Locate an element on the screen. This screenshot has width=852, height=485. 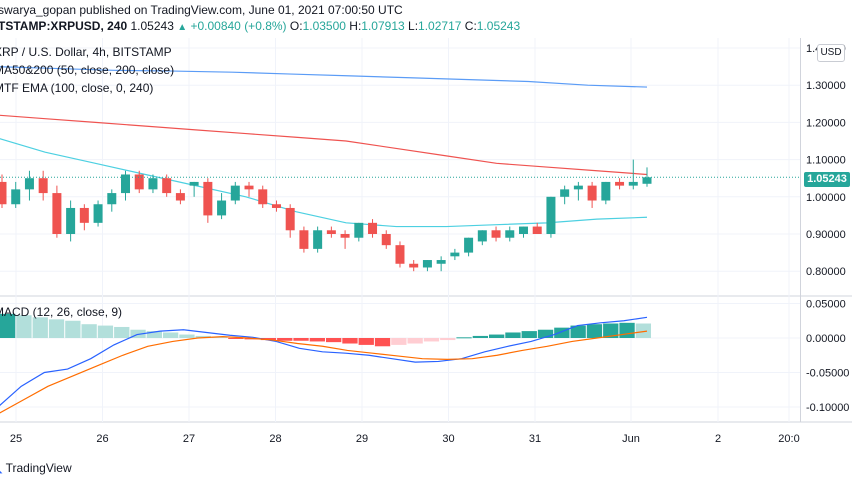
price-tick-label: 1.30000 is located at coordinates (826, 86).